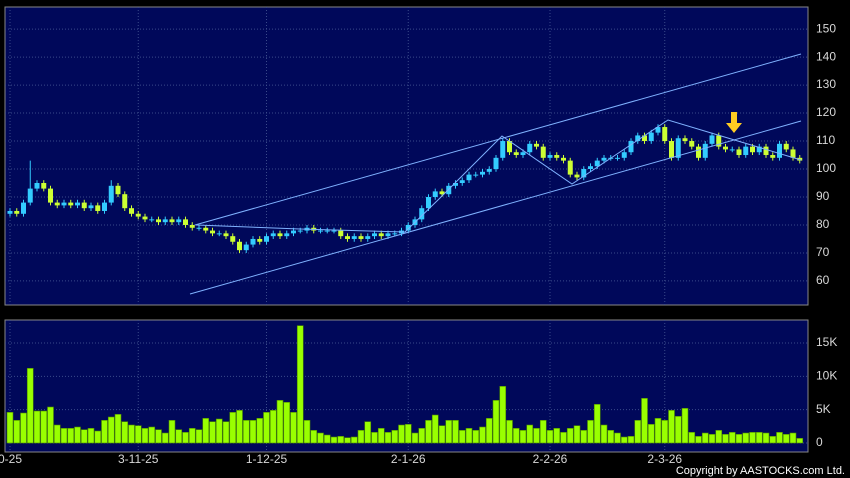 This screenshot has width=850, height=478. What do you see at coordinates (826, 342) in the screenshot?
I see `y-tick-label: 15K` at bounding box center [826, 342].